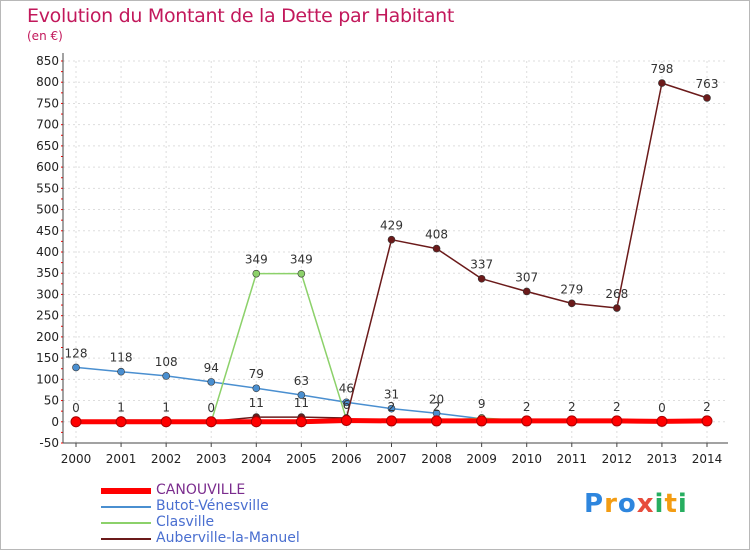  Describe the element at coordinates (212, 506) in the screenshot. I see `legend-label: Butot-Vénesville` at that location.